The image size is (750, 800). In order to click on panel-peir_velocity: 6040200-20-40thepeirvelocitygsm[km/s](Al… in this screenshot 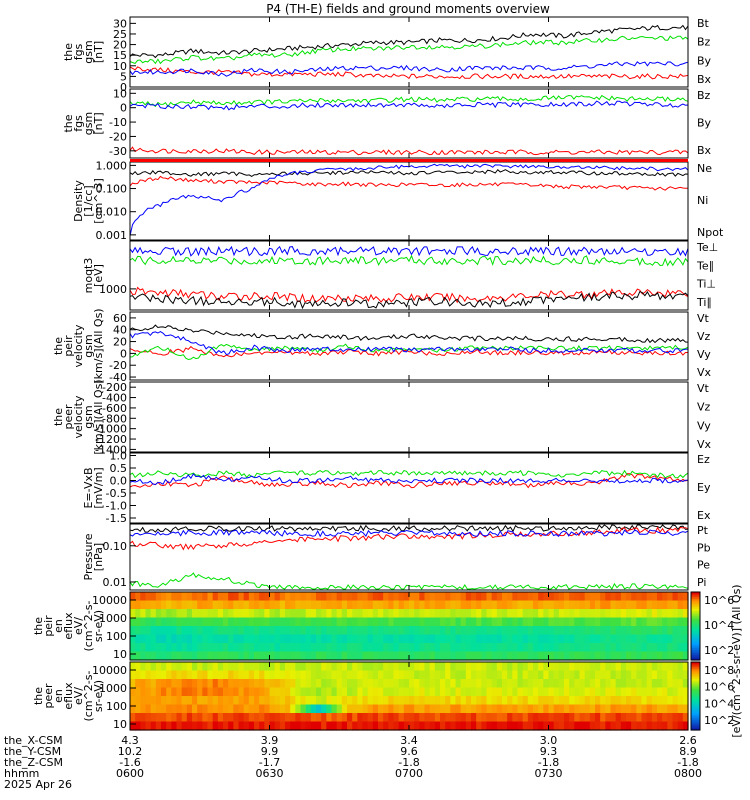, I will do `click(382, 346)`.